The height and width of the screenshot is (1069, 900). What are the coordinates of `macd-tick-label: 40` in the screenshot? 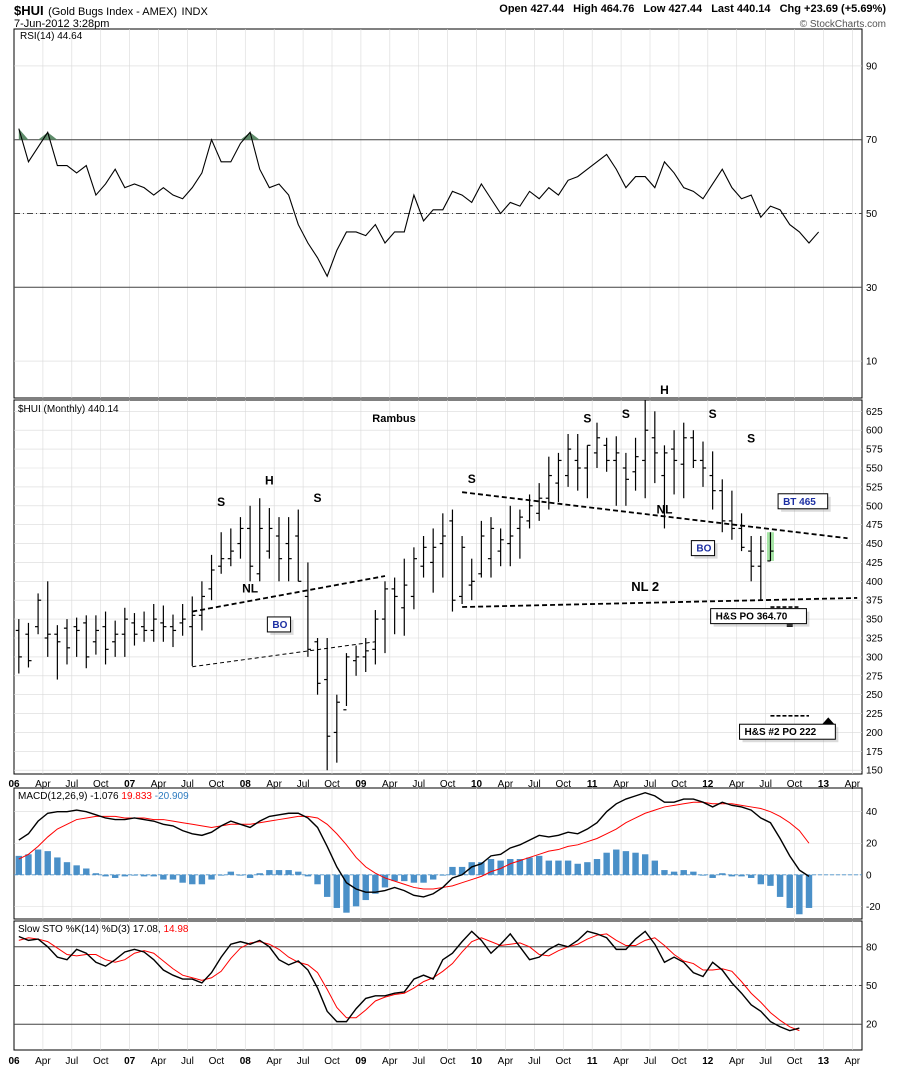 It's located at (872, 812).